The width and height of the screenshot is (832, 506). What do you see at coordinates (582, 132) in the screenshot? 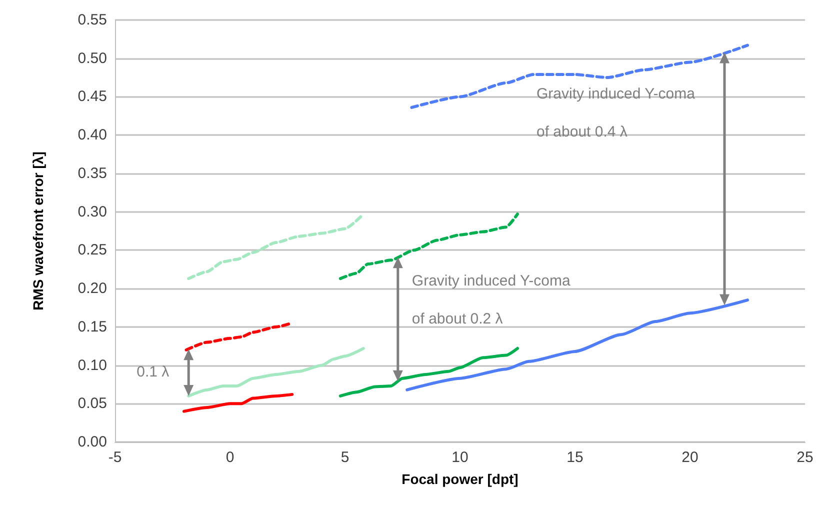
I see `annotation: of about 0.4 λ` at bounding box center [582, 132].